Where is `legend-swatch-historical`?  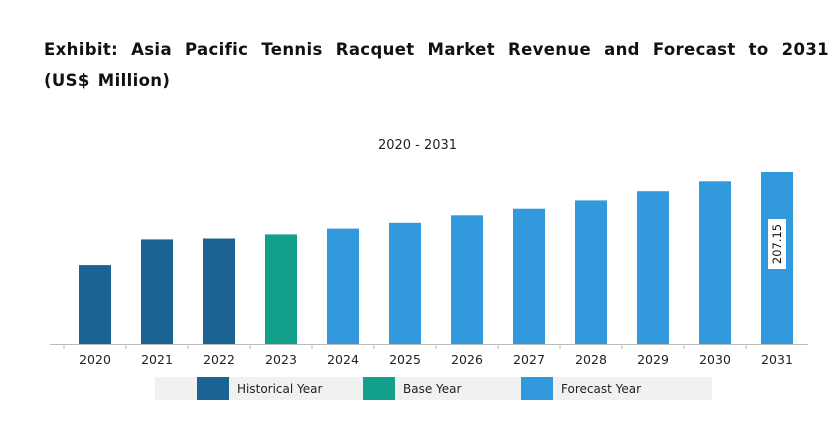 legend-swatch-historical is located at coordinates (213, 388).